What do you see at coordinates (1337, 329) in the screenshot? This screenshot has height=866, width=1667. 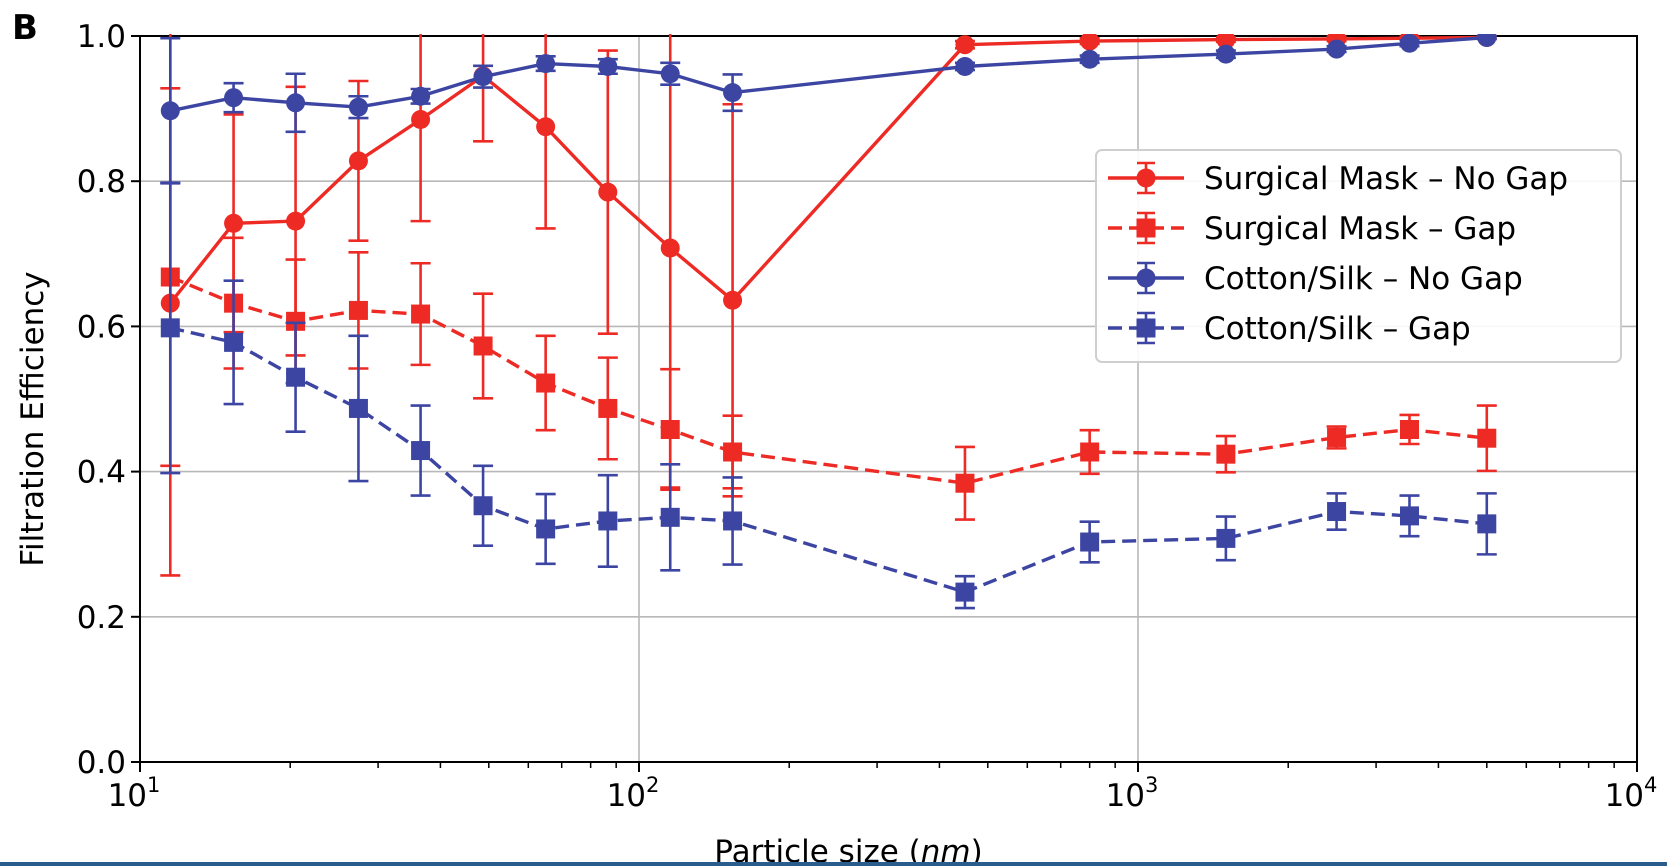 I see `legend-label-3: Cotton/Silk – Gap` at bounding box center [1337, 329].